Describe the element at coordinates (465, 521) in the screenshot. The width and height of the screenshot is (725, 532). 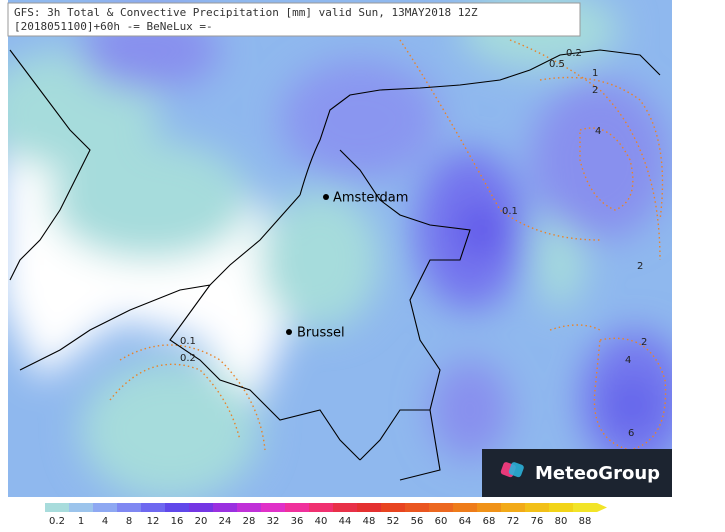
I see `colorbar-label: 64` at that location.